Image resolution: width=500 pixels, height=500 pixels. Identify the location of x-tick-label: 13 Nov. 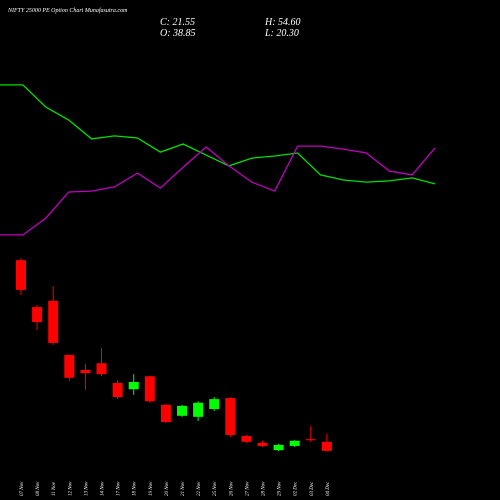
(86, 488).